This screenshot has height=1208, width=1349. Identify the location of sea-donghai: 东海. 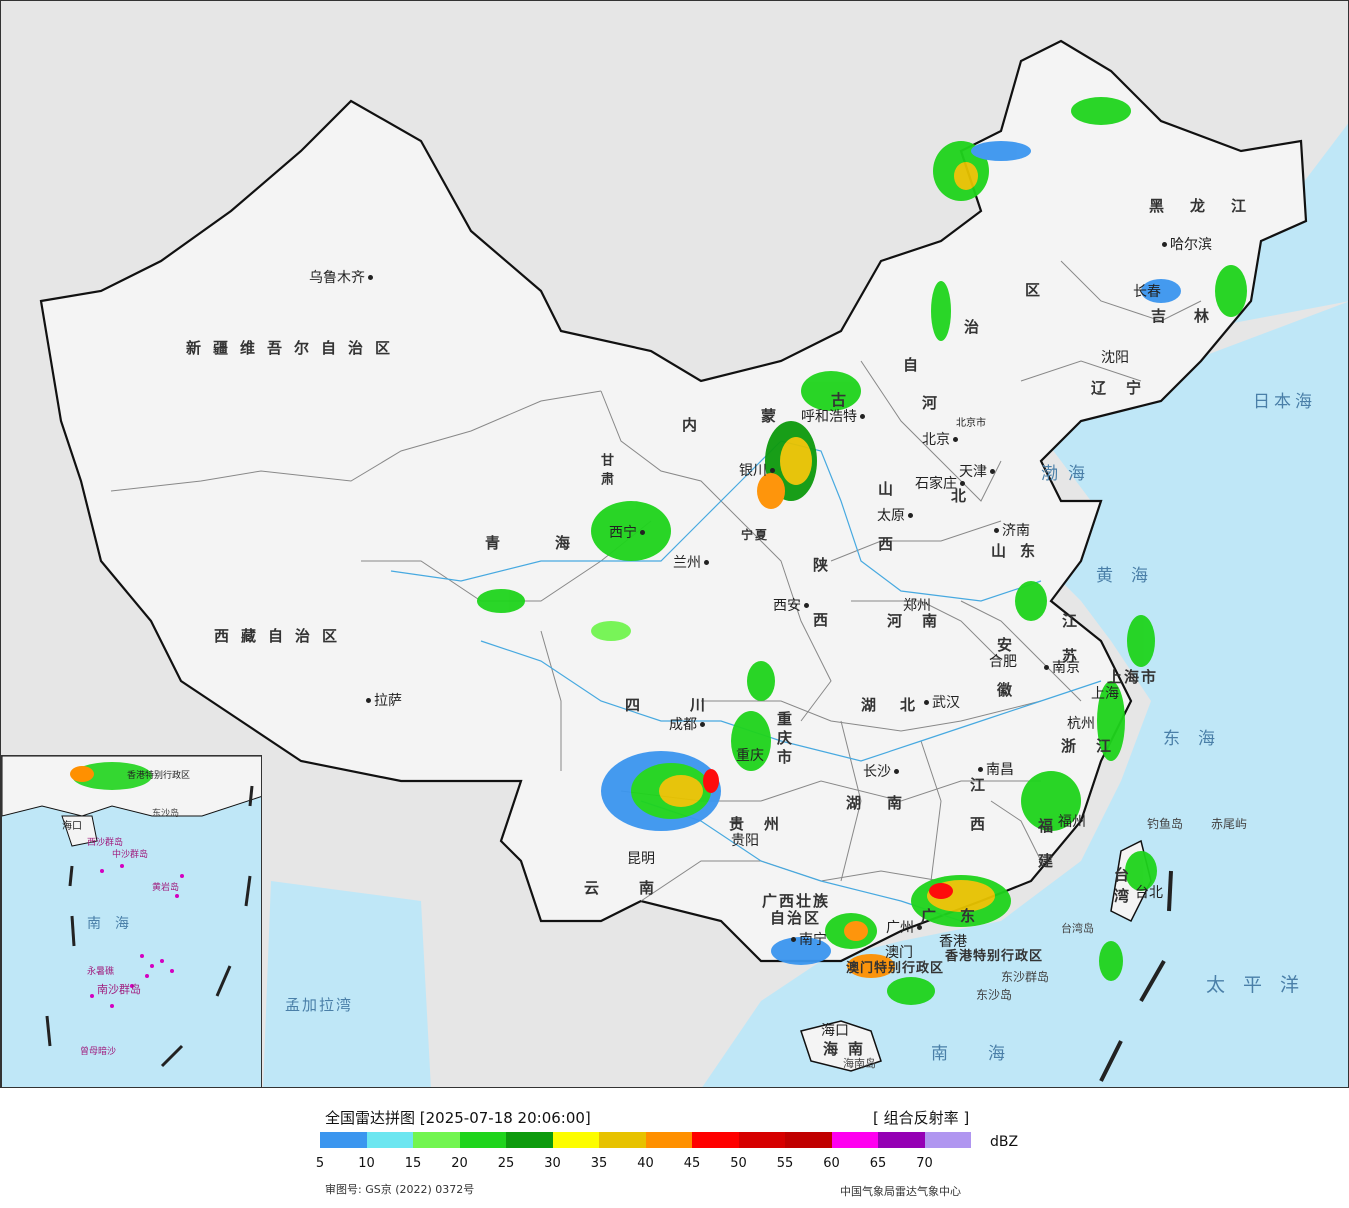
(1198, 739).